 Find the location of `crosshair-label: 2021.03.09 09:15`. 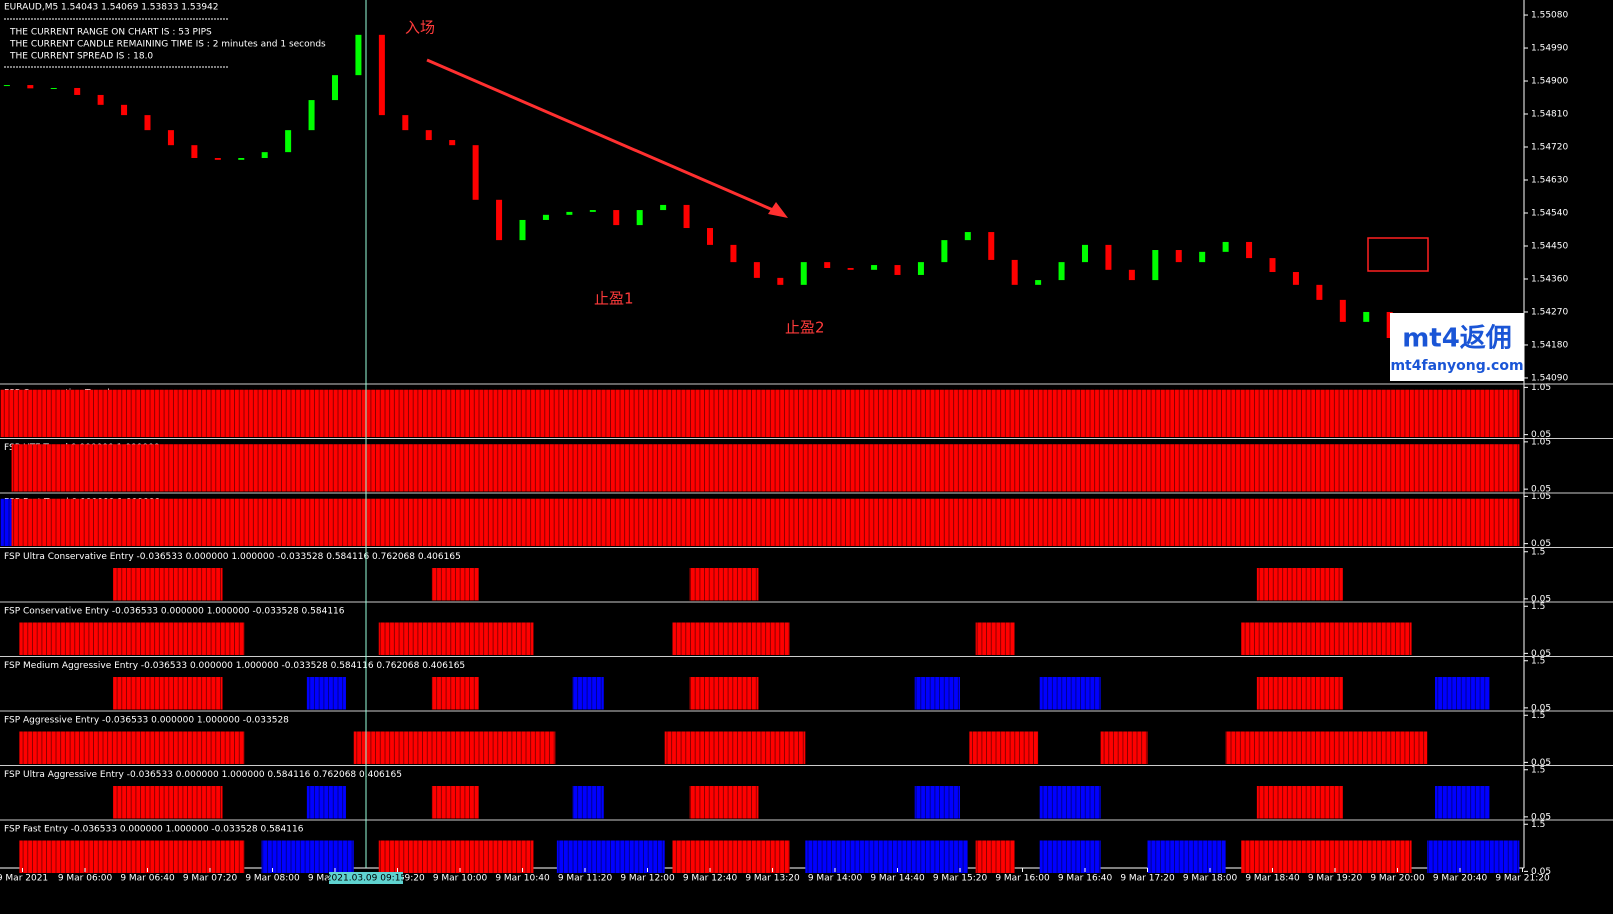

crosshair-label: 2021.03.09 09:15 is located at coordinates (366, 879).